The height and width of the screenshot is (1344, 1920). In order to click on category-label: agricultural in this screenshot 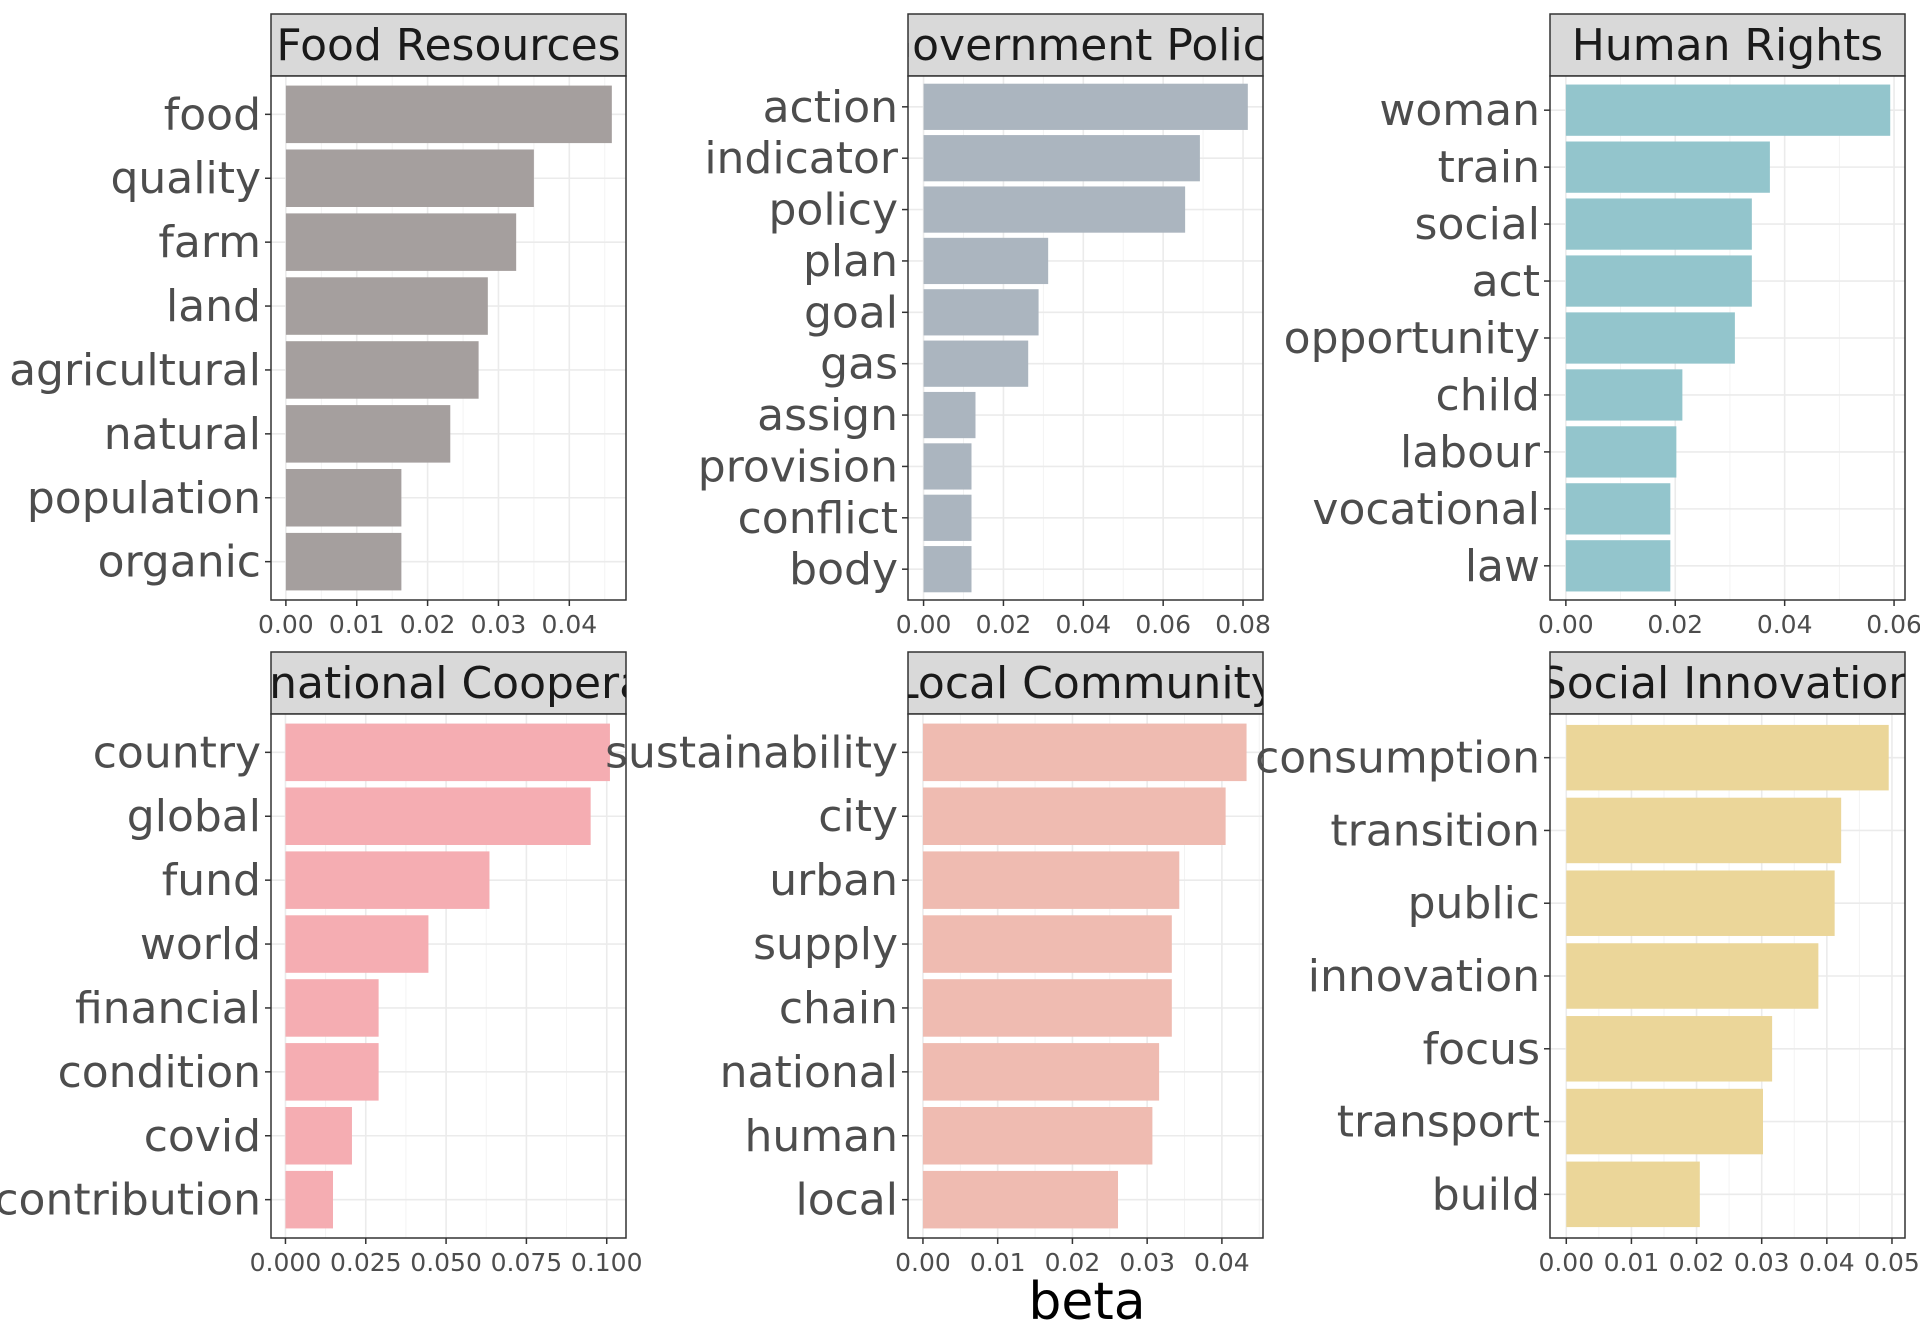, I will do `click(135, 370)`.